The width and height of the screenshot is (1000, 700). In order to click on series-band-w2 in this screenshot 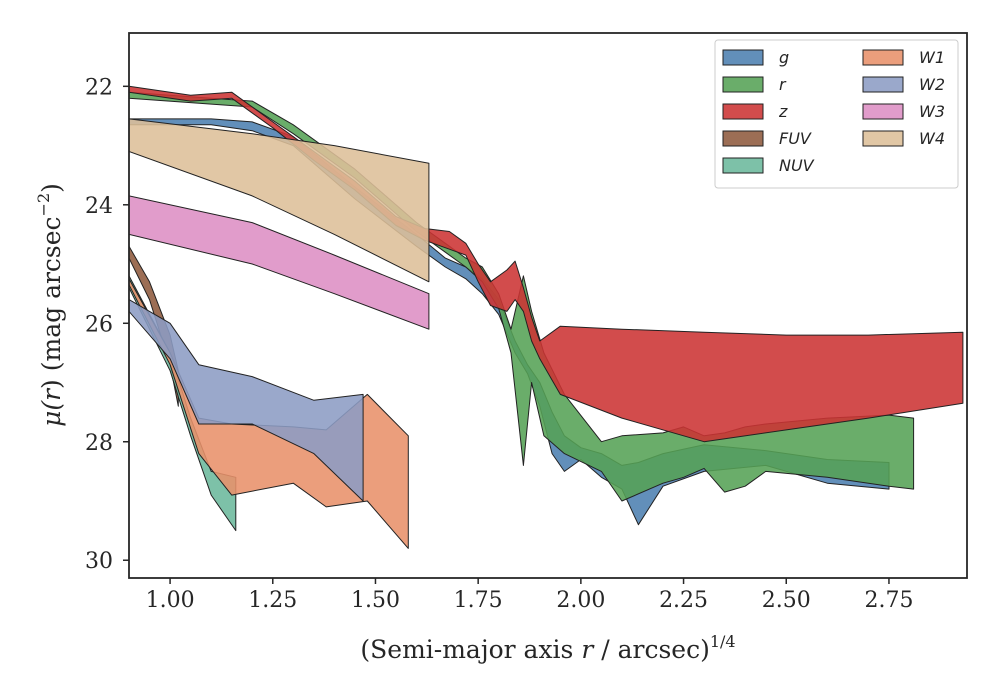, I will do `click(246, 400)`.